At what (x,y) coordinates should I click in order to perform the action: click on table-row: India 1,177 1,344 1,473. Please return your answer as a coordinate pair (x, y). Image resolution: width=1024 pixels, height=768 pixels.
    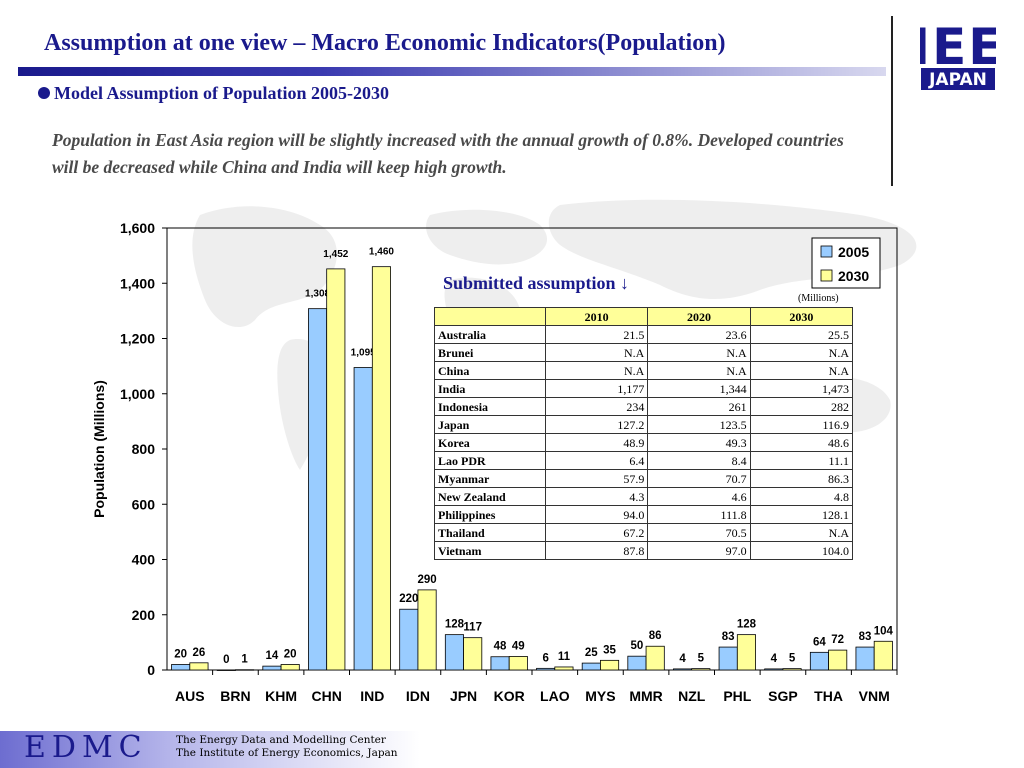
    Looking at the image, I should click on (644, 388).